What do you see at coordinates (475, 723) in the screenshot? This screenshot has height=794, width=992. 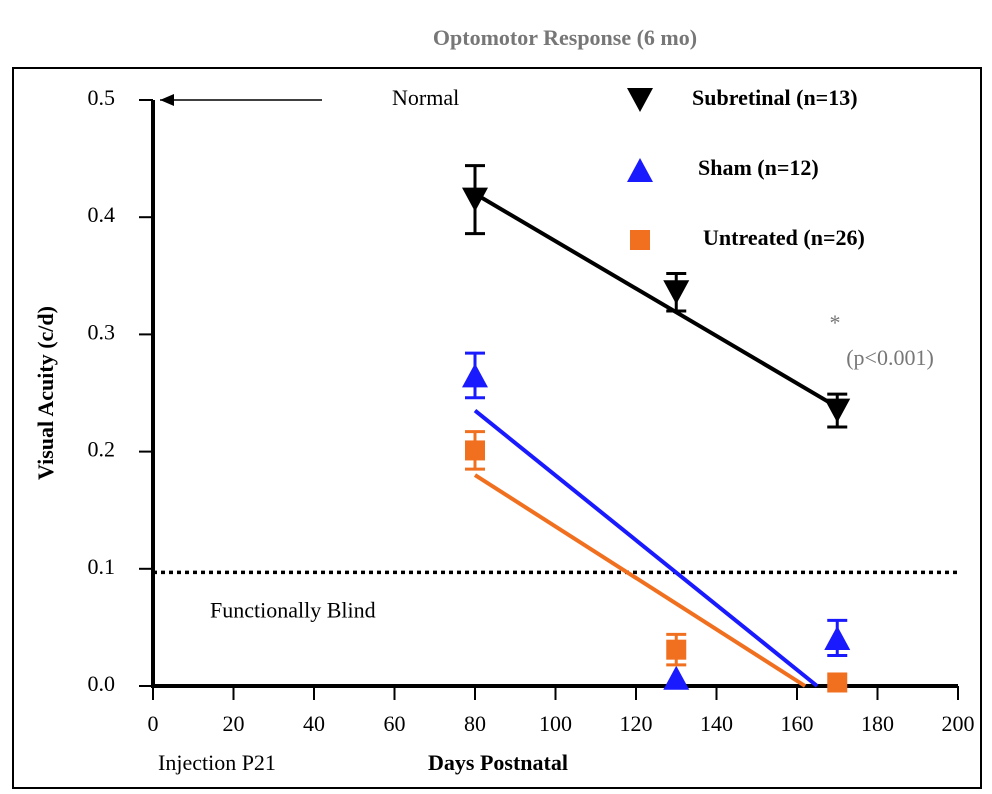 I see `x-tick-label: 80` at bounding box center [475, 723].